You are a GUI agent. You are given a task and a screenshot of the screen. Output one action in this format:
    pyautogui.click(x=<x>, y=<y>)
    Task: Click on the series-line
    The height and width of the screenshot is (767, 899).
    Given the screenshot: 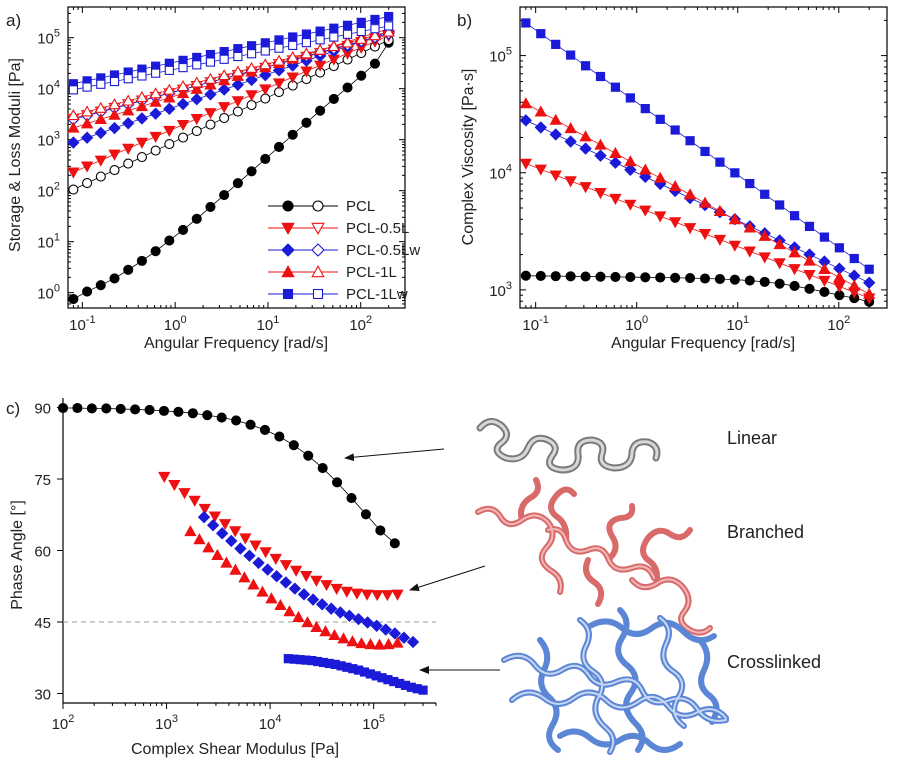 What is the action you would take?
    pyautogui.click(x=697, y=289)
    